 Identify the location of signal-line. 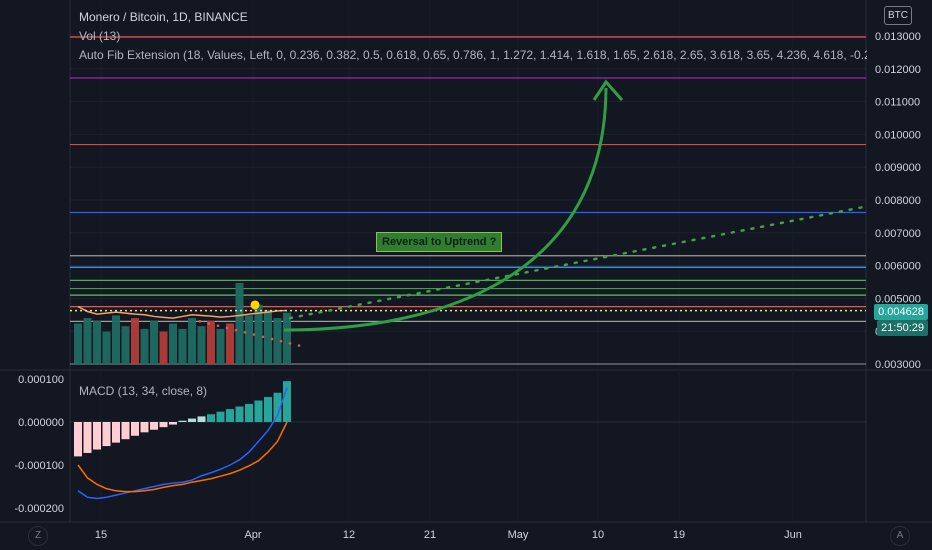
(182, 457).